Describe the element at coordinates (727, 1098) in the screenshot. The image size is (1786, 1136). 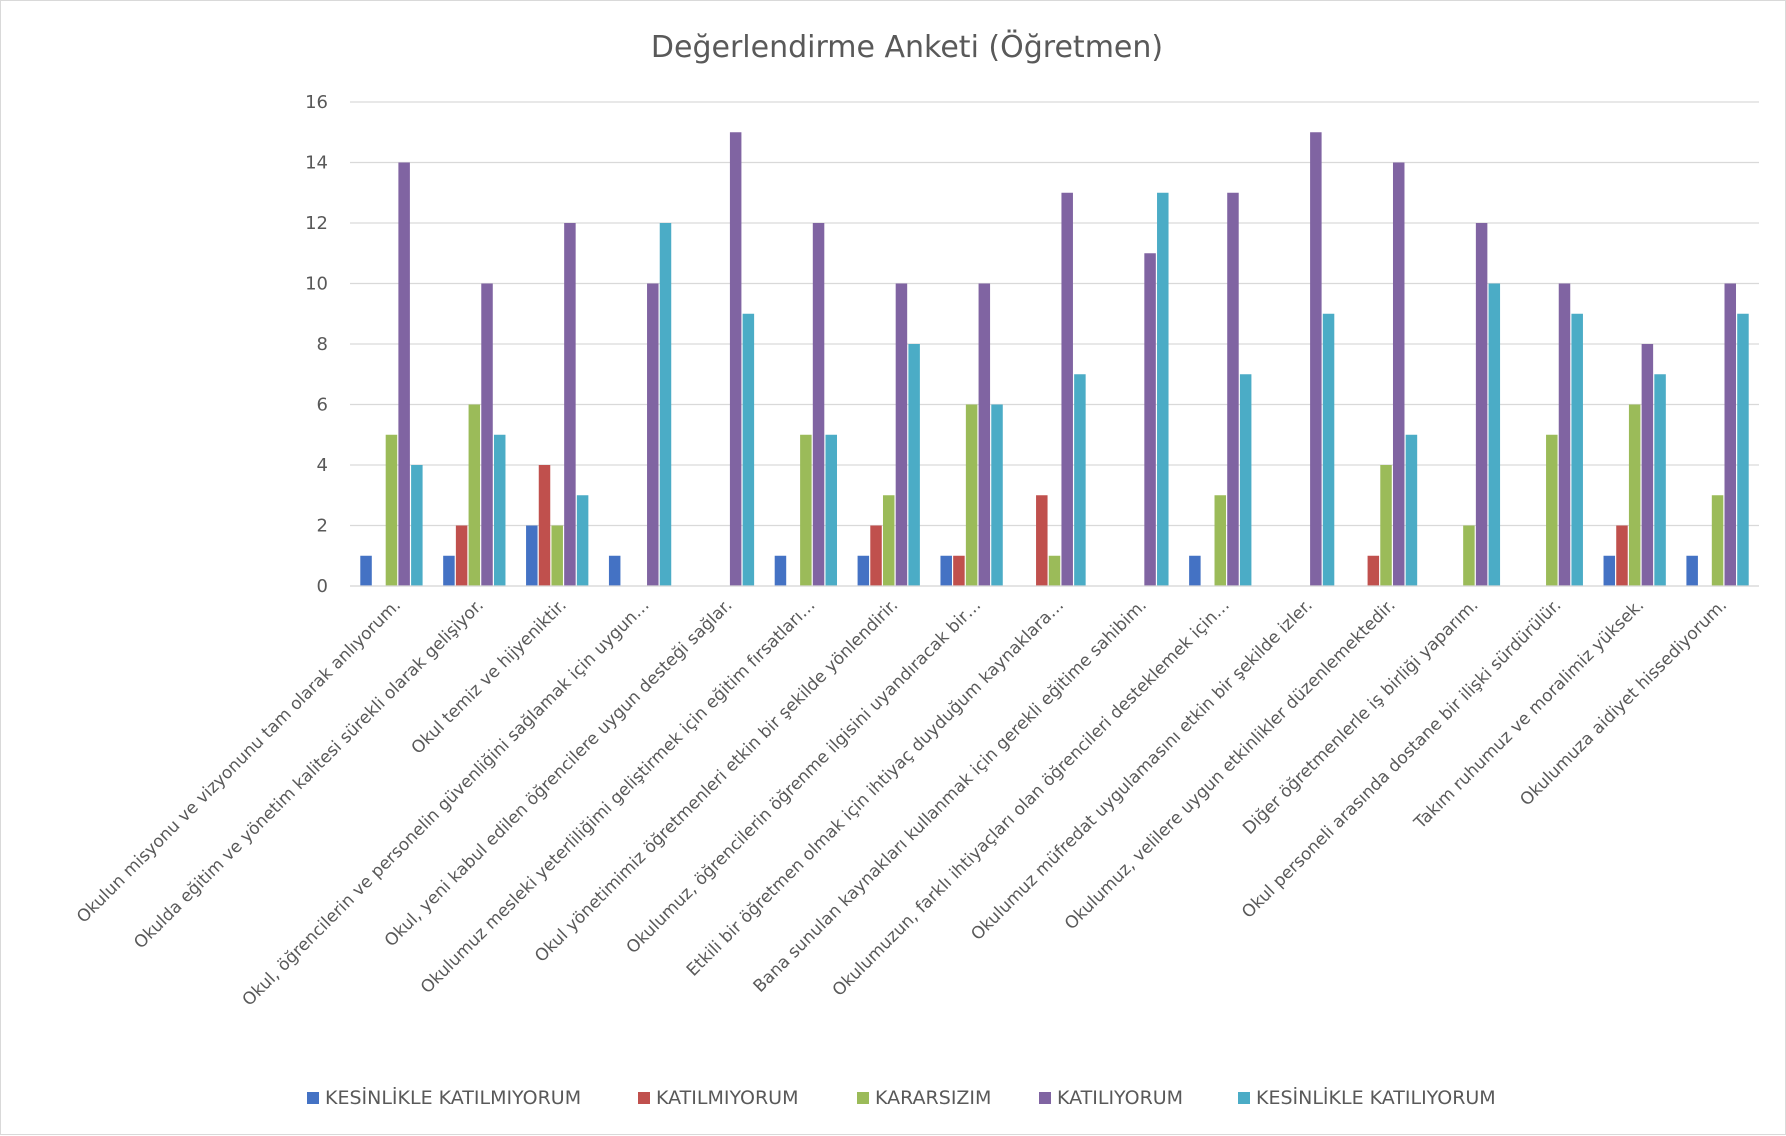
I see `legend-label: KATILMIYORUM` at that location.